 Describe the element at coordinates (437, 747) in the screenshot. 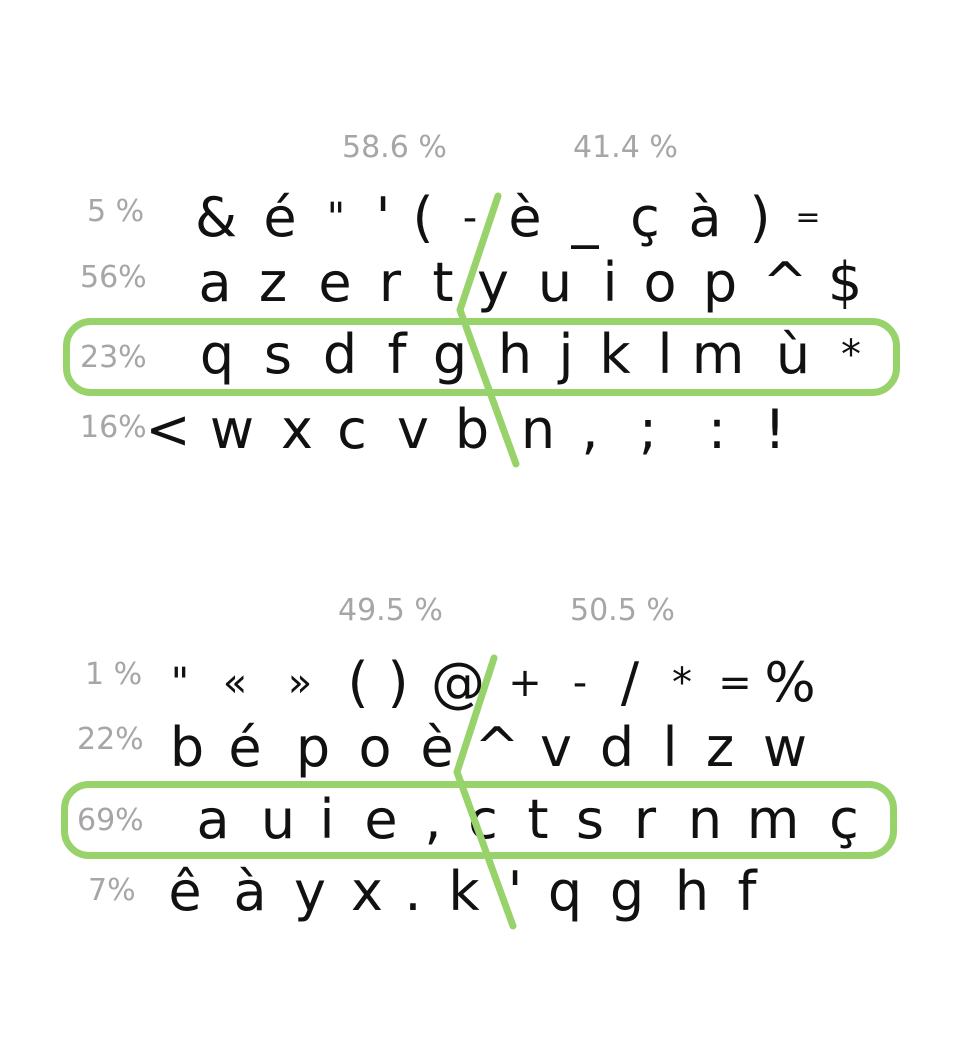

I see `bepo-key-top-4: è` at that location.